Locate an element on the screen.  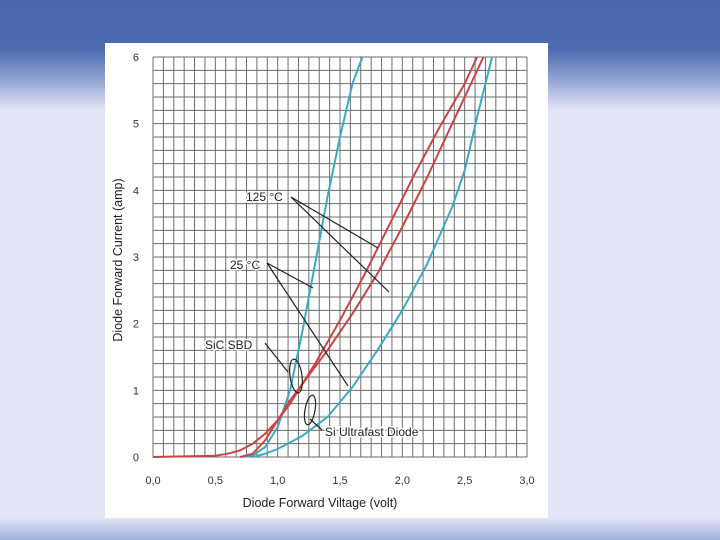
y-tick-label: 3 is located at coordinates (136, 258).